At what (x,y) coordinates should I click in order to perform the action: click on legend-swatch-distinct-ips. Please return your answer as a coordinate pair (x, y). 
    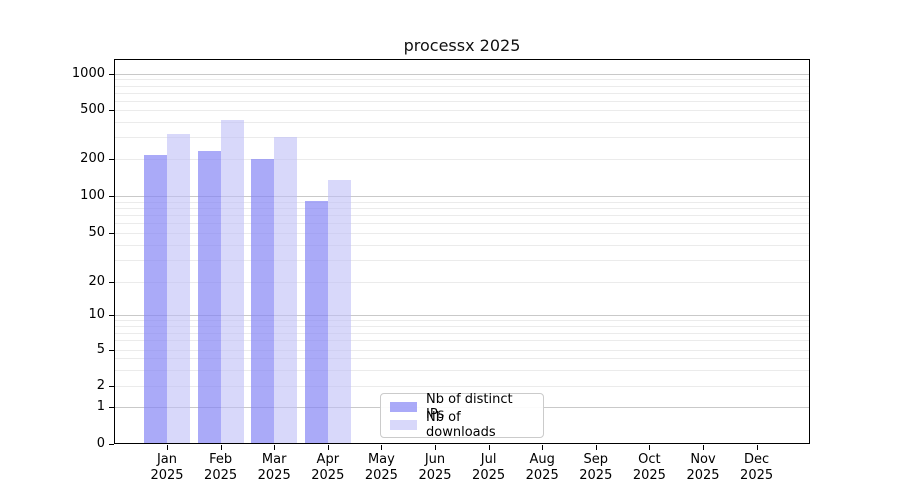
    Looking at the image, I should click on (403, 406).